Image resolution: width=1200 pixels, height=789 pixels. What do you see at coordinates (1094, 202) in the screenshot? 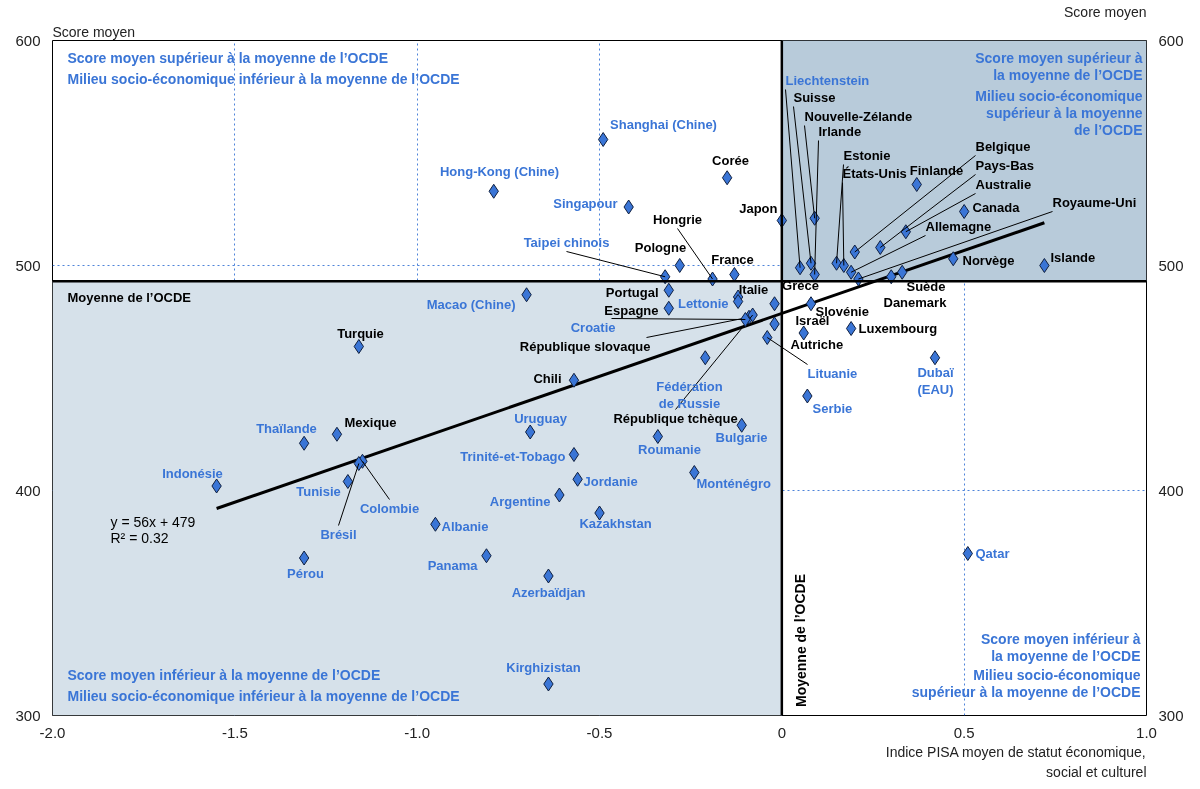
I see `data-label: Royaume-Uni` at bounding box center [1094, 202].